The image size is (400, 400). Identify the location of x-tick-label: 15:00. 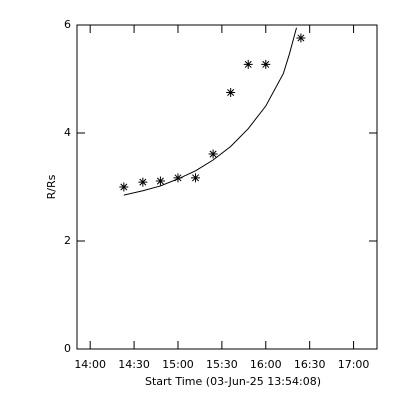
(178, 364).